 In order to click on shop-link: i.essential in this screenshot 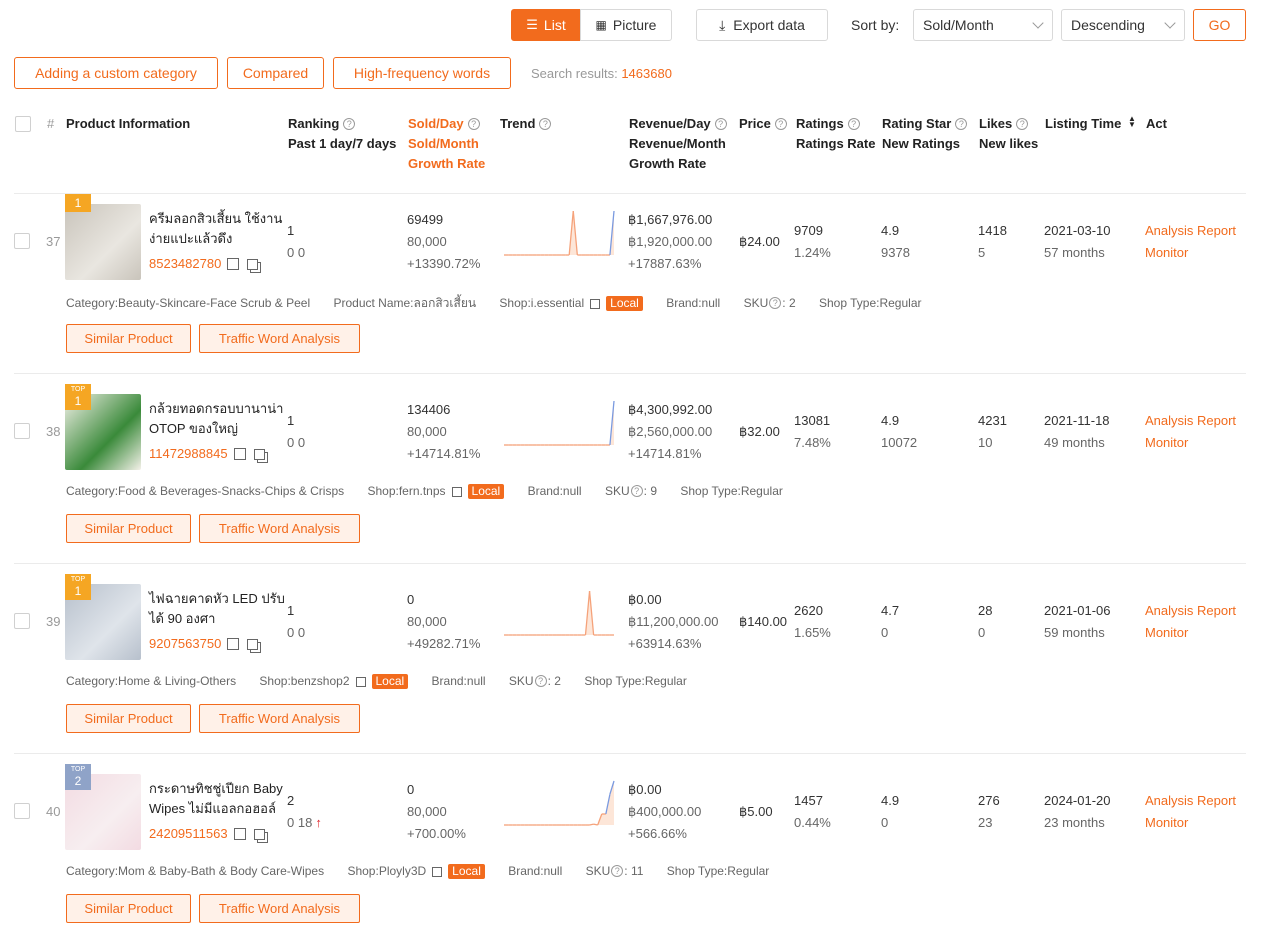, I will do `click(557, 303)`.